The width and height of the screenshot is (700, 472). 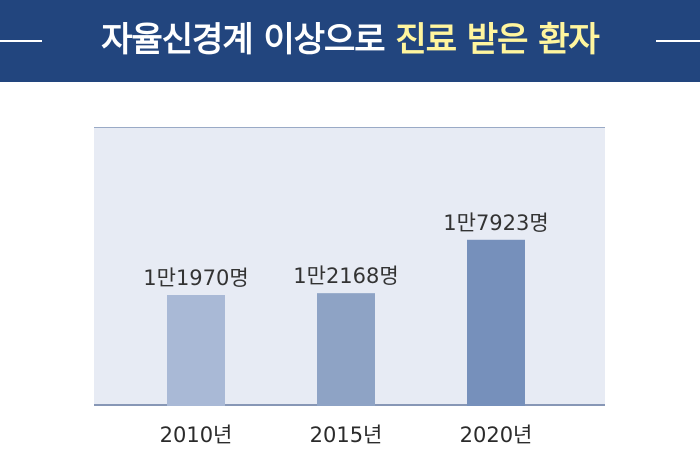 I want to click on data-label-1: 1만2168명, so click(x=345, y=276).